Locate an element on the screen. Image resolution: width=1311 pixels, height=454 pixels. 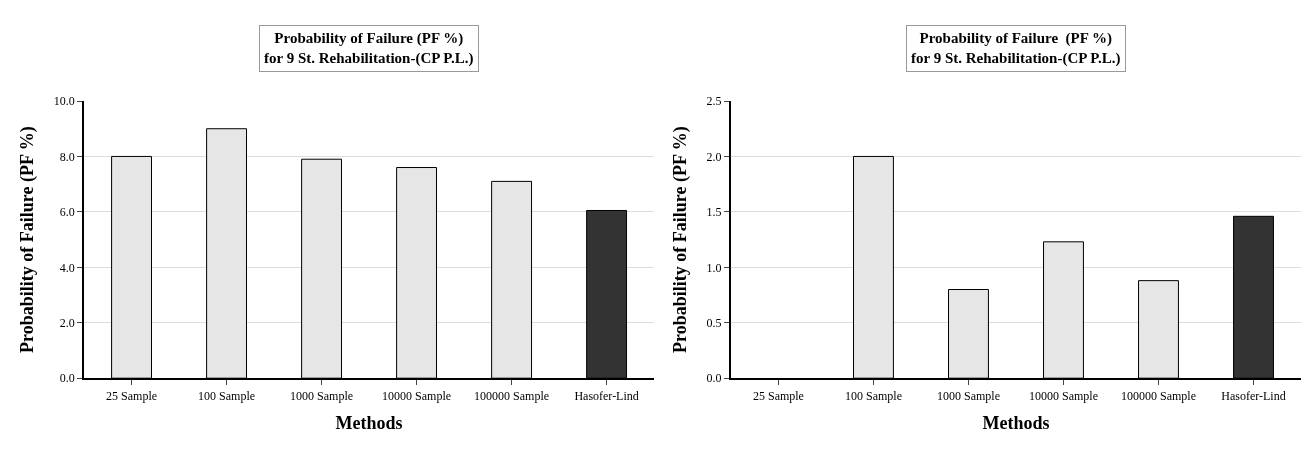
y-tick-label: 4.0 is located at coordinates (67, 267).